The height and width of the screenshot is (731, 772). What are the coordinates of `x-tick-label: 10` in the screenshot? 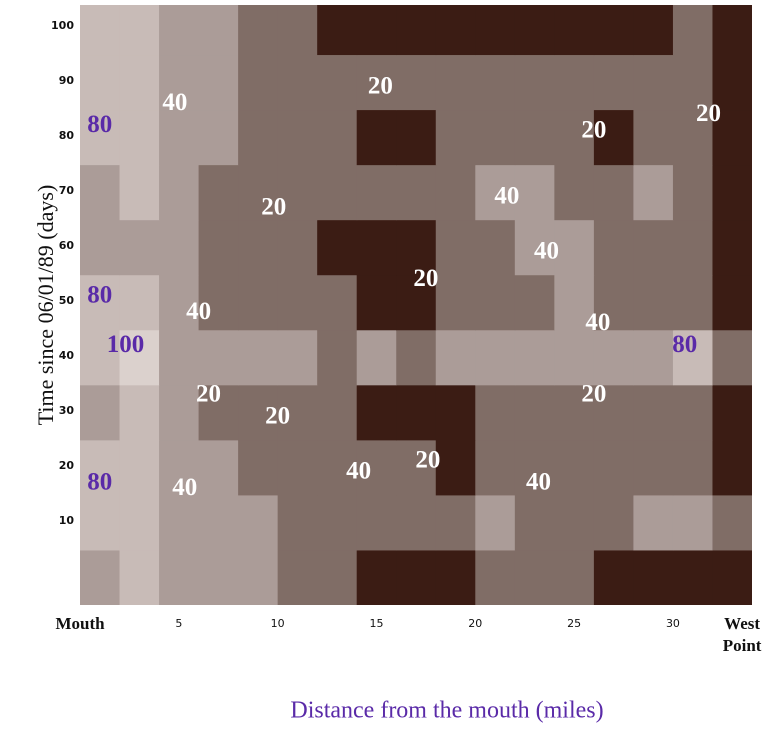 It's located at (277, 623).